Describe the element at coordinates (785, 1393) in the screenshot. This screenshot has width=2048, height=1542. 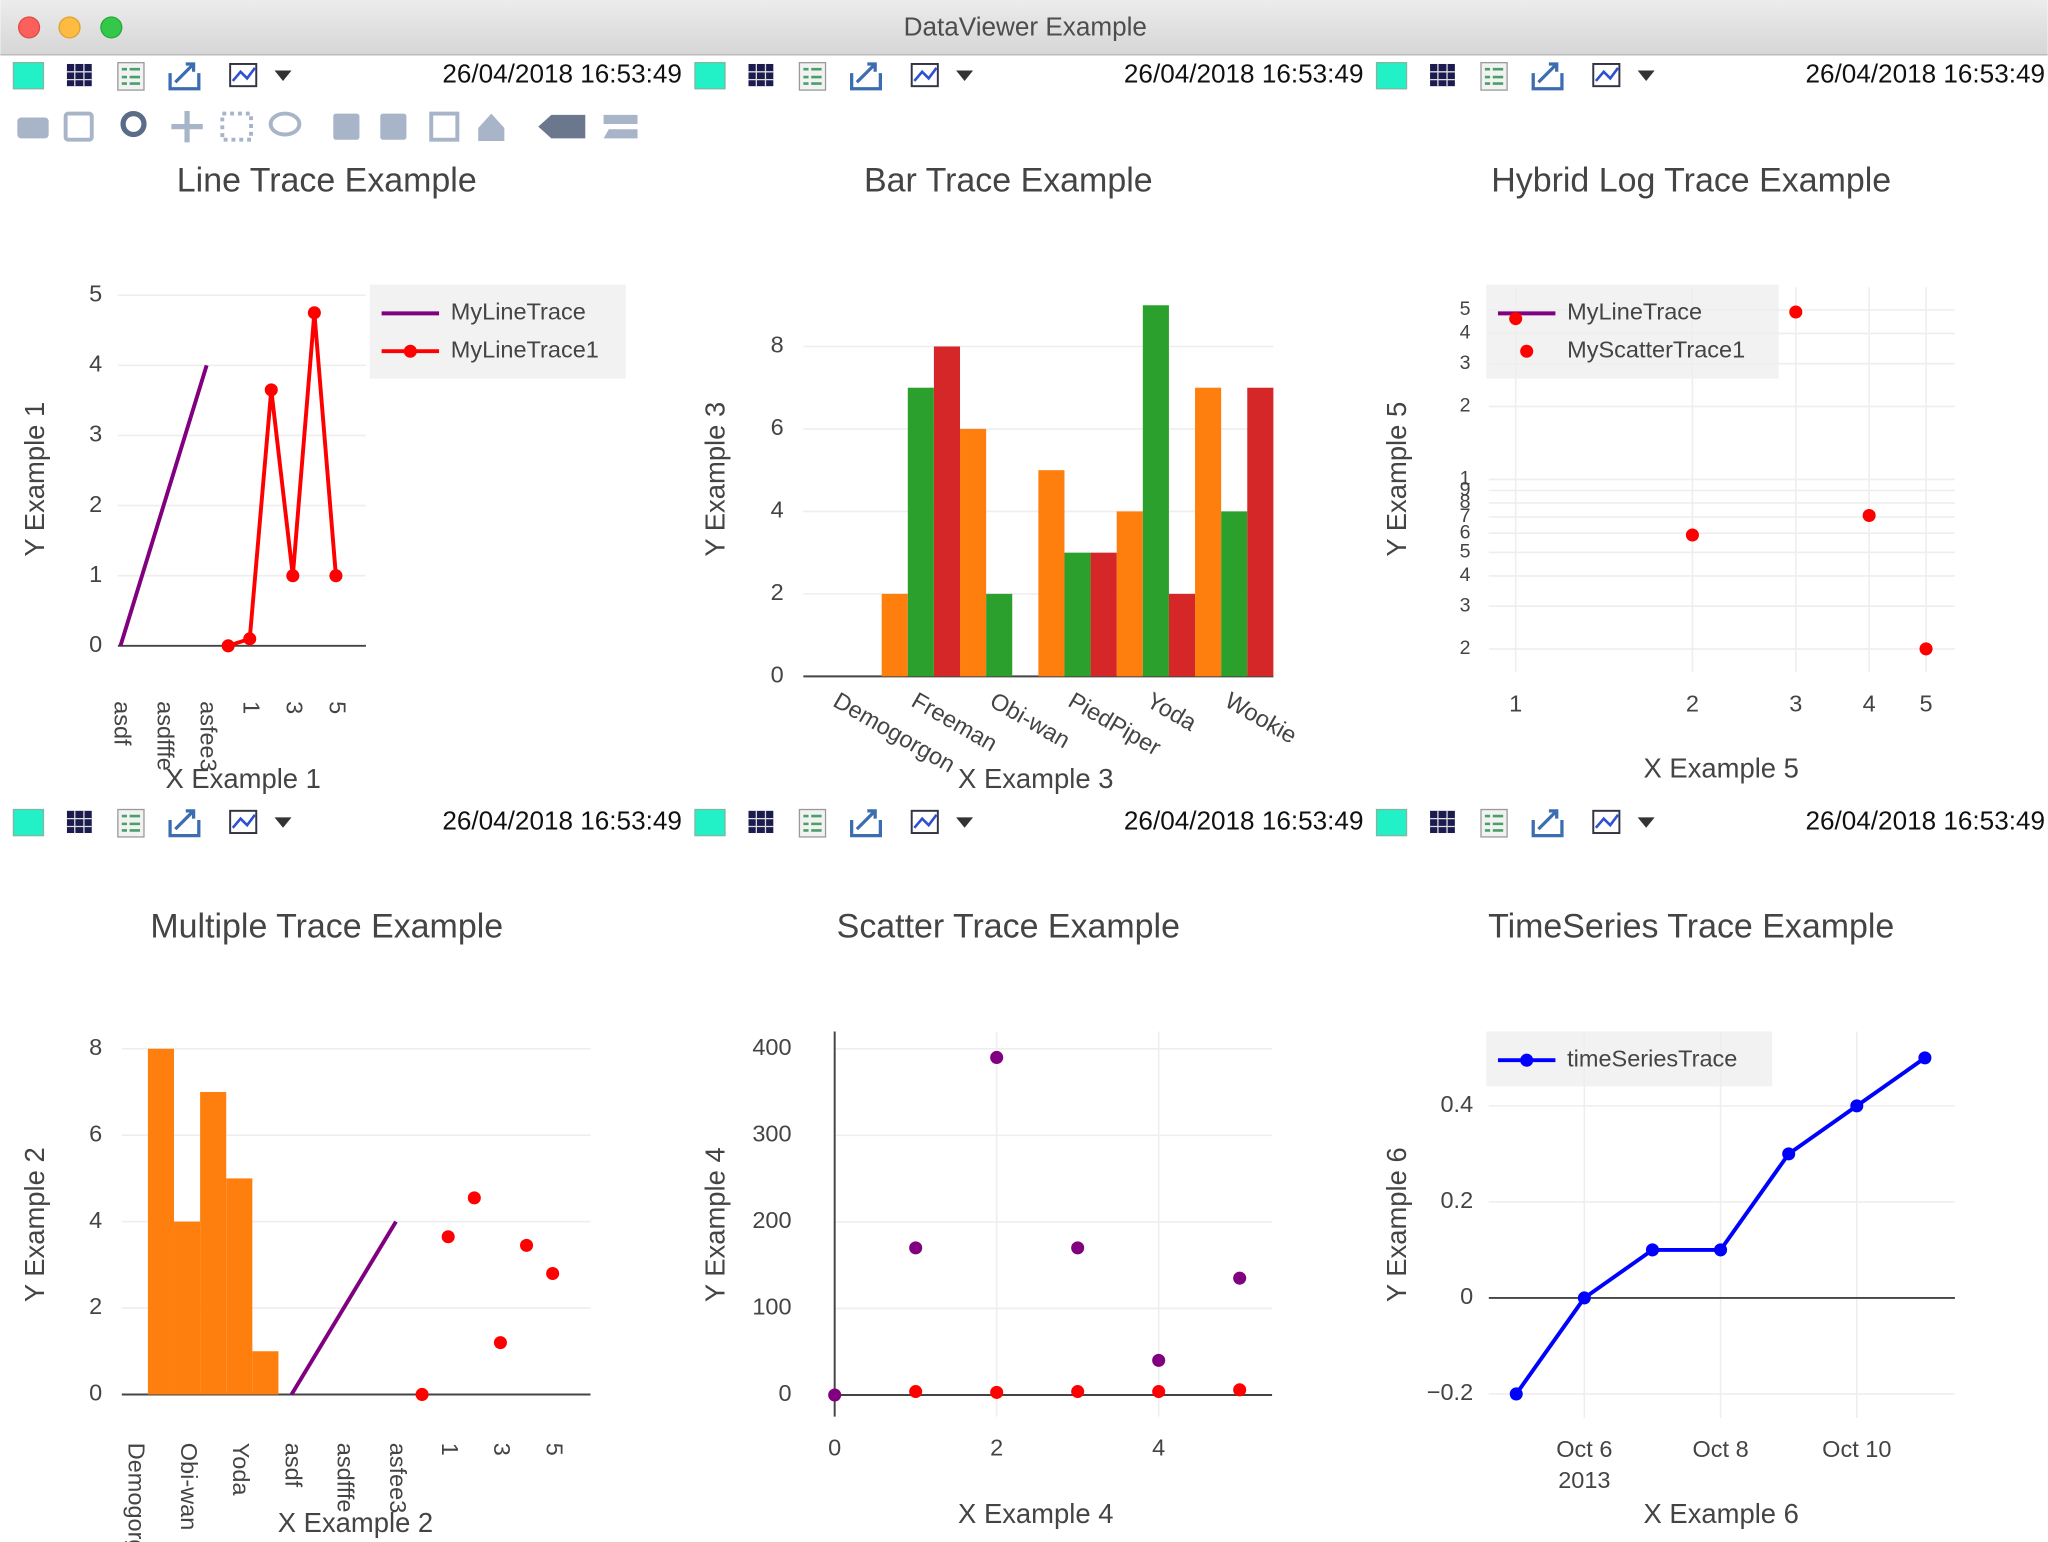
I see `y-tick-label: 0` at that location.